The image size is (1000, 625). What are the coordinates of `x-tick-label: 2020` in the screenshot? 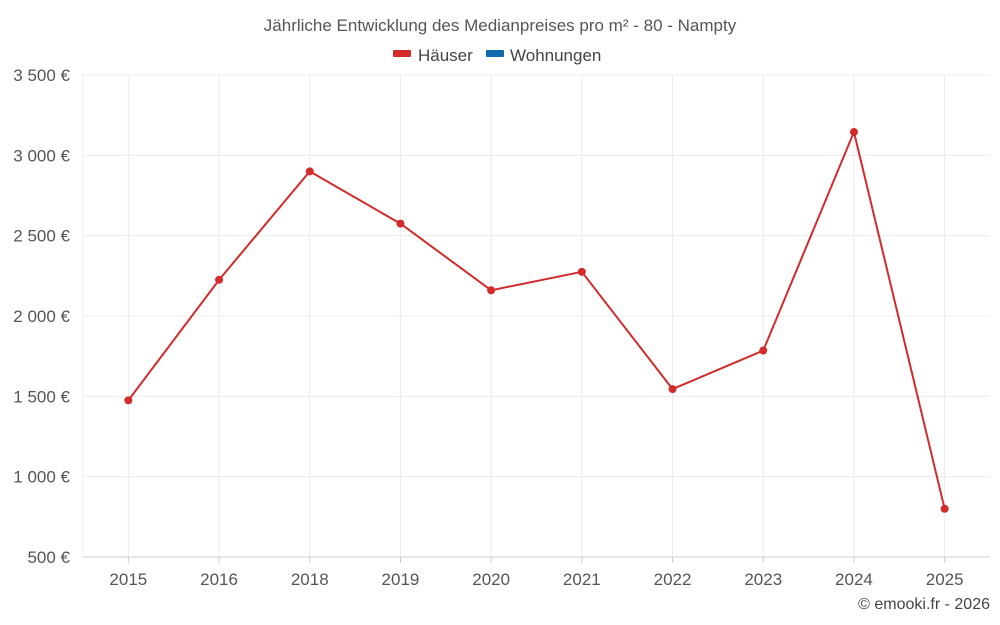 It's located at (491, 579).